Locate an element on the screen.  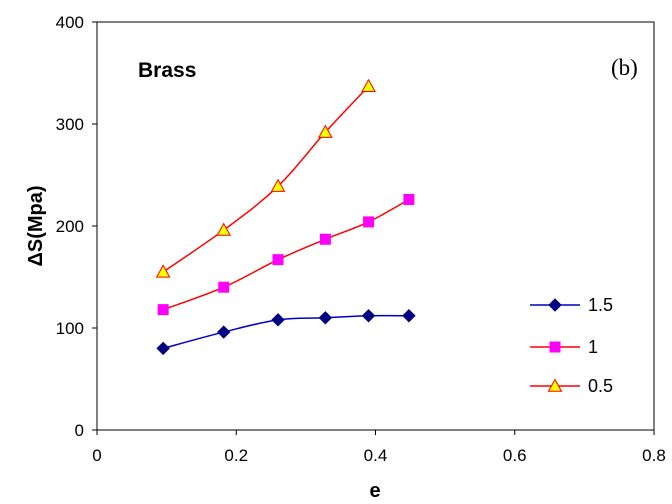
chart-title: Brass is located at coordinates (167, 70).